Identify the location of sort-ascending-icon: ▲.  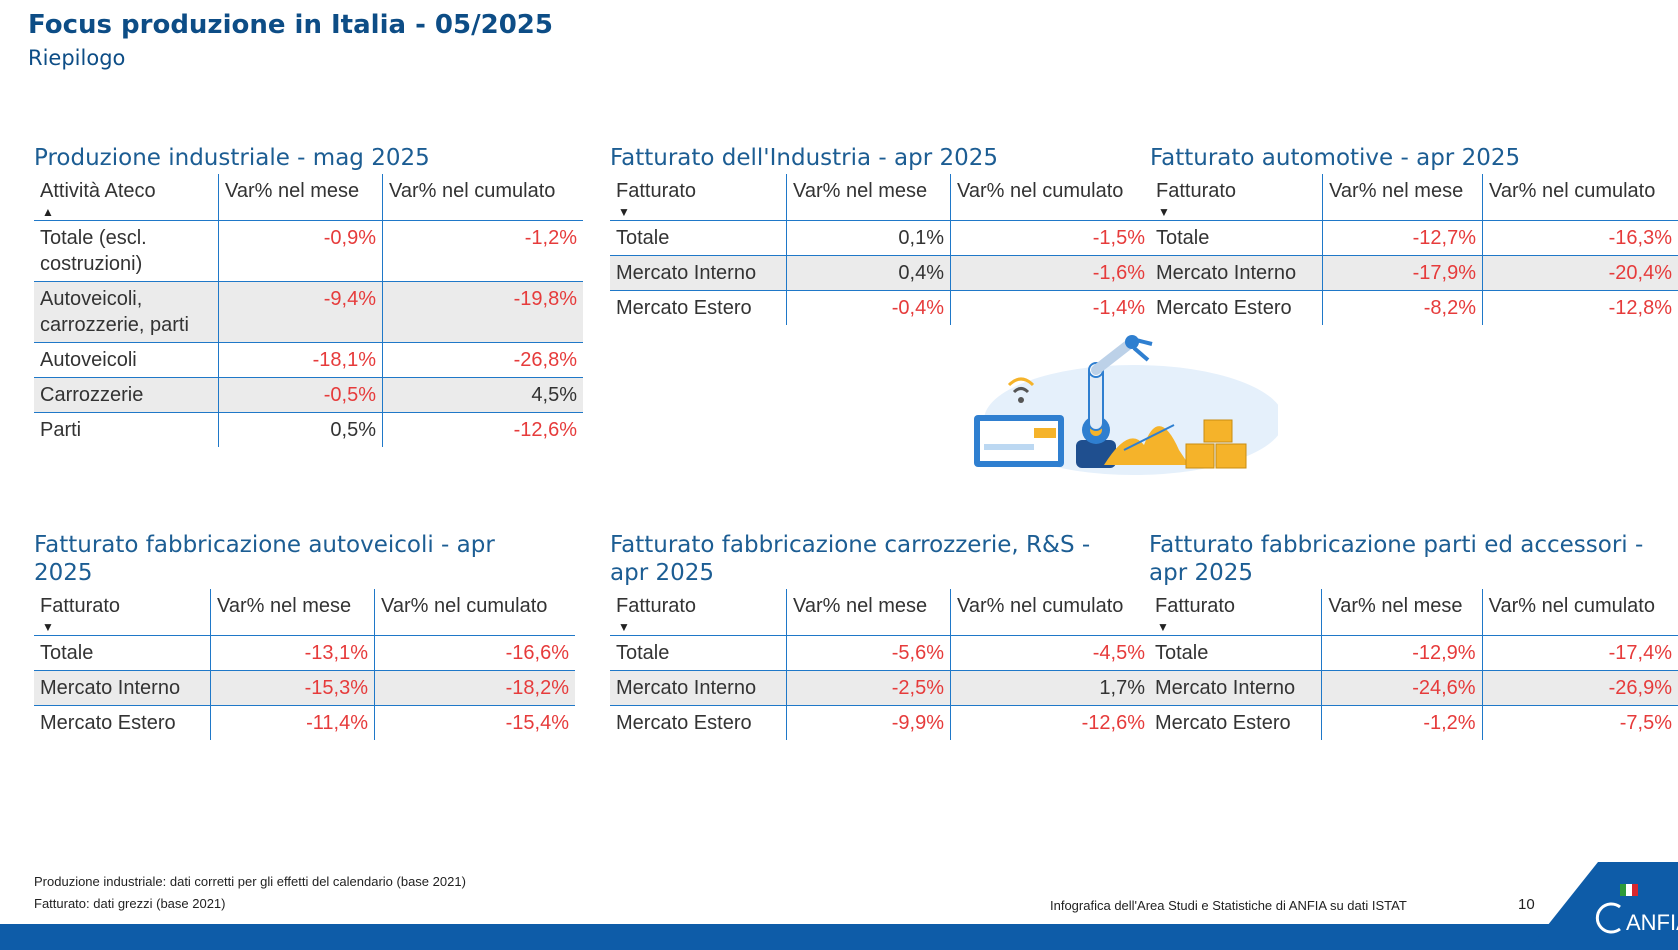
(48, 212).